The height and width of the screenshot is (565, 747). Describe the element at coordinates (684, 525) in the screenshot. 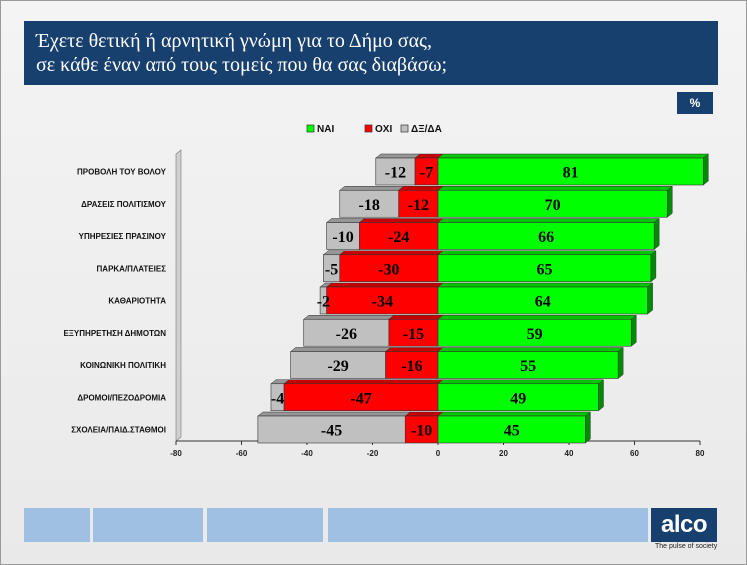

I see `alco-logo: alco` at that location.